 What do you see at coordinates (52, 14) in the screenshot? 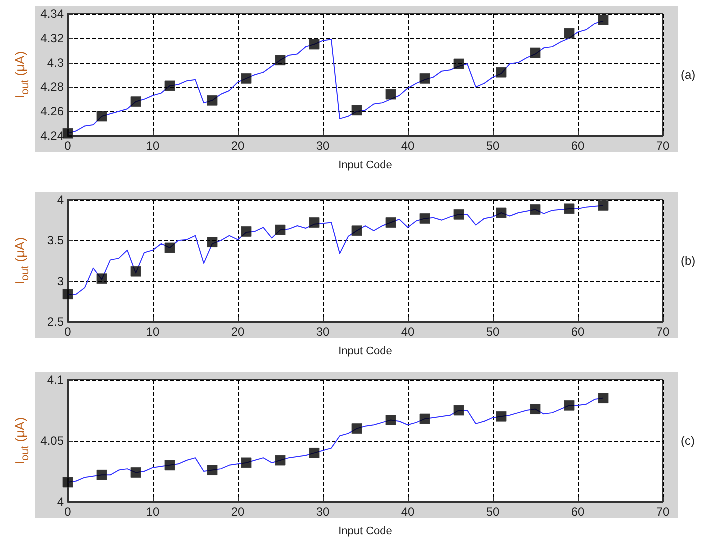
I see `y-tick-label: 4.34` at bounding box center [52, 14].